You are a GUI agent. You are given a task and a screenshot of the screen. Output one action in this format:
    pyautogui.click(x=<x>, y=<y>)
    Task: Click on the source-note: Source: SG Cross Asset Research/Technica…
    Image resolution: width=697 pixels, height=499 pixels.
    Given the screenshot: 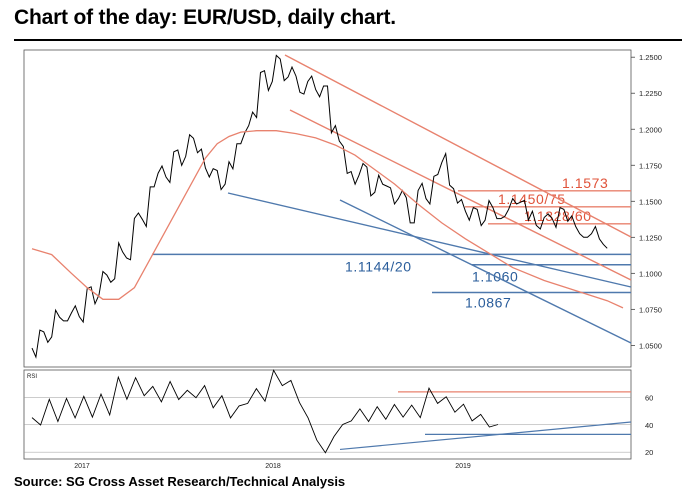 What is the action you would take?
    pyautogui.click(x=180, y=481)
    